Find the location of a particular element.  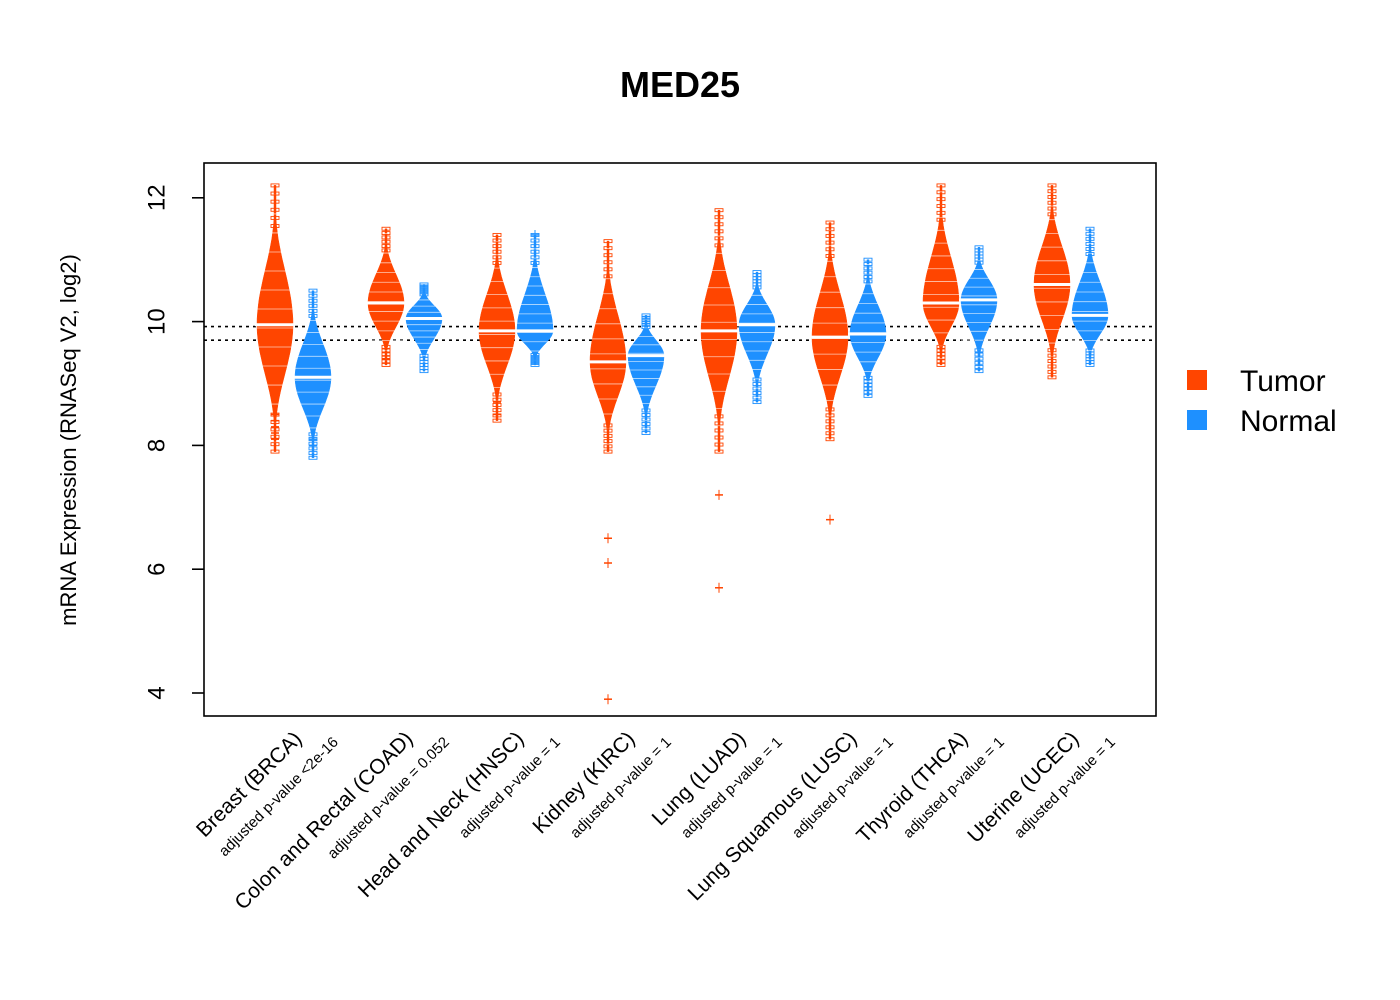

legend-label-normal: Normal is located at coordinates (1288, 421).